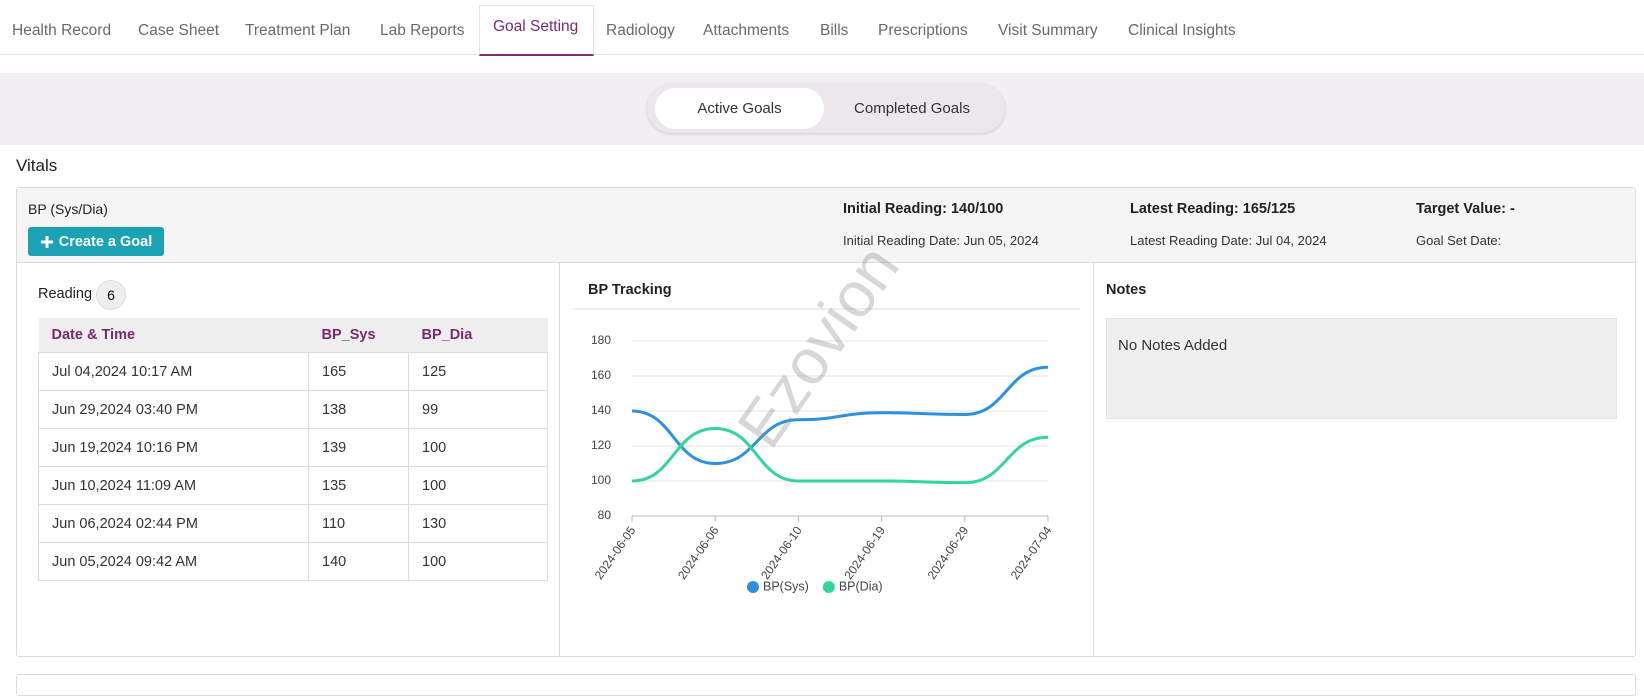  I want to click on table-cell: 135, so click(358, 485).